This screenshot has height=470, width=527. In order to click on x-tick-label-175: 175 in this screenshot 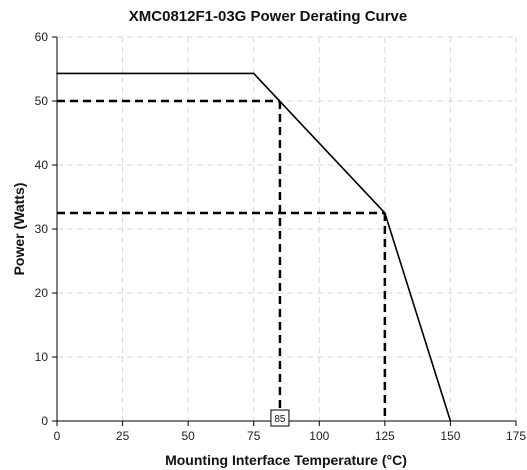, I will do `click(516, 436)`.